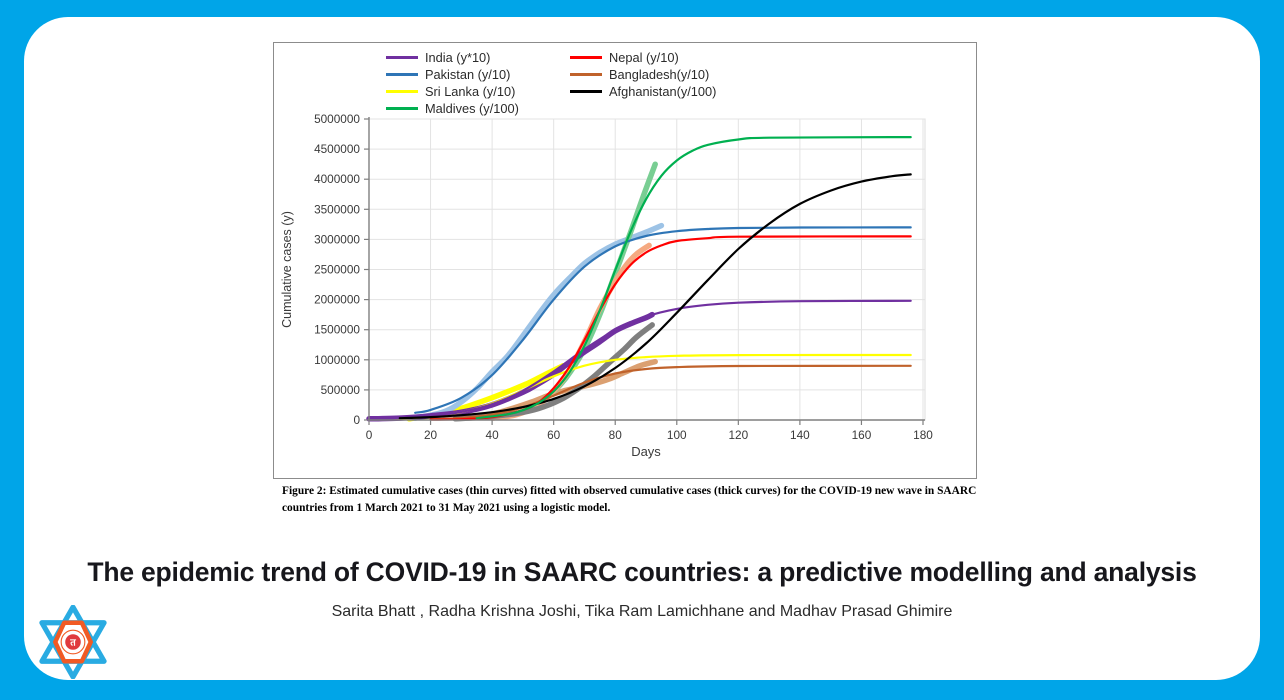 This screenshot has height=700, width=1284. Describe the element at coordinates (538, 321) in the screenshot. I see `series-observed` at that location.